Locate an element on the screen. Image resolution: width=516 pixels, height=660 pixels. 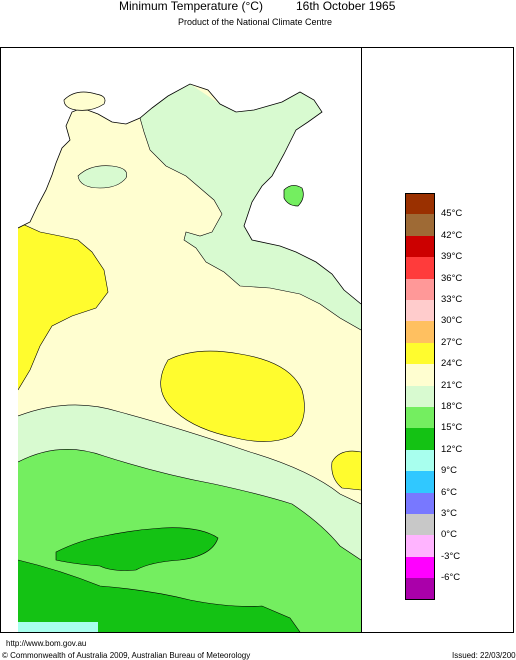
legend-label: 12°C is located at coordinates (452, 449).